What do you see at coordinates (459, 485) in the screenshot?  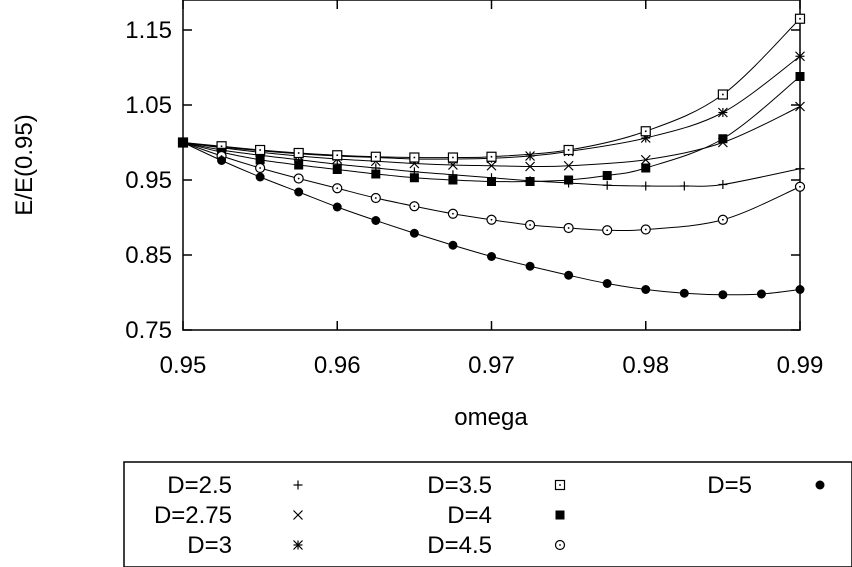 I see `legend-label: D=3.5` at bounding box center [459, 485].